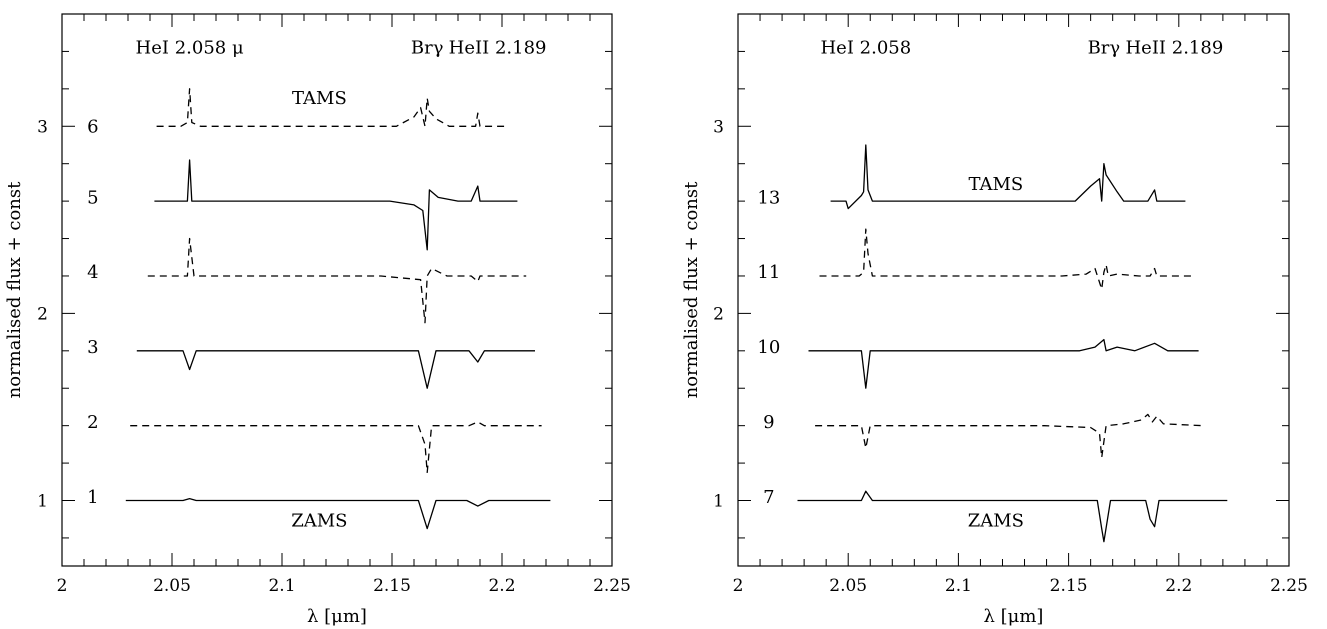 The width and height of the screenshot is (1327, 629). Describe the element at coordinates (92, 197) in the screenshot. I see `series-label: 5` at that location.